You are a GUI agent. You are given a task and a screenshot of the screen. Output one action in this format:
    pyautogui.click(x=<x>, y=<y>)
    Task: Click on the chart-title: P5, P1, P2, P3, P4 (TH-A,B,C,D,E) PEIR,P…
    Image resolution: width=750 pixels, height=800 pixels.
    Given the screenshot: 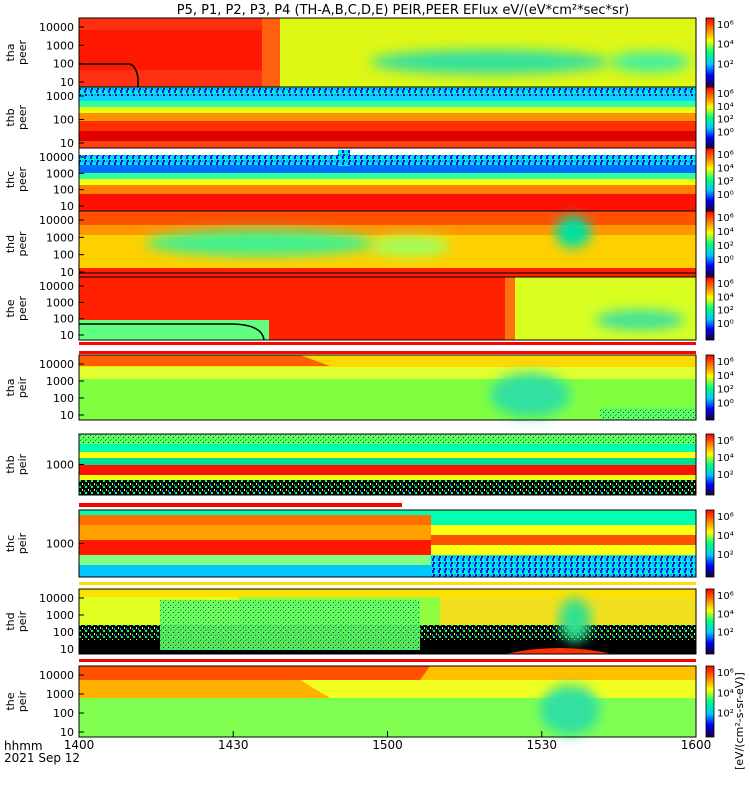 What is the action you would take?
    pyautogui.click(x=403, y=10)
    